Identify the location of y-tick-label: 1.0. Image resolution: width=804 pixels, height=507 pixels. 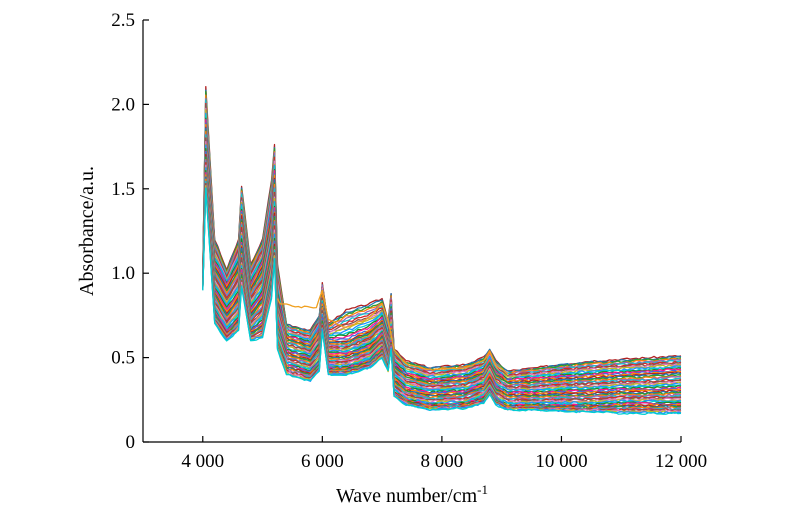
(123, 273).